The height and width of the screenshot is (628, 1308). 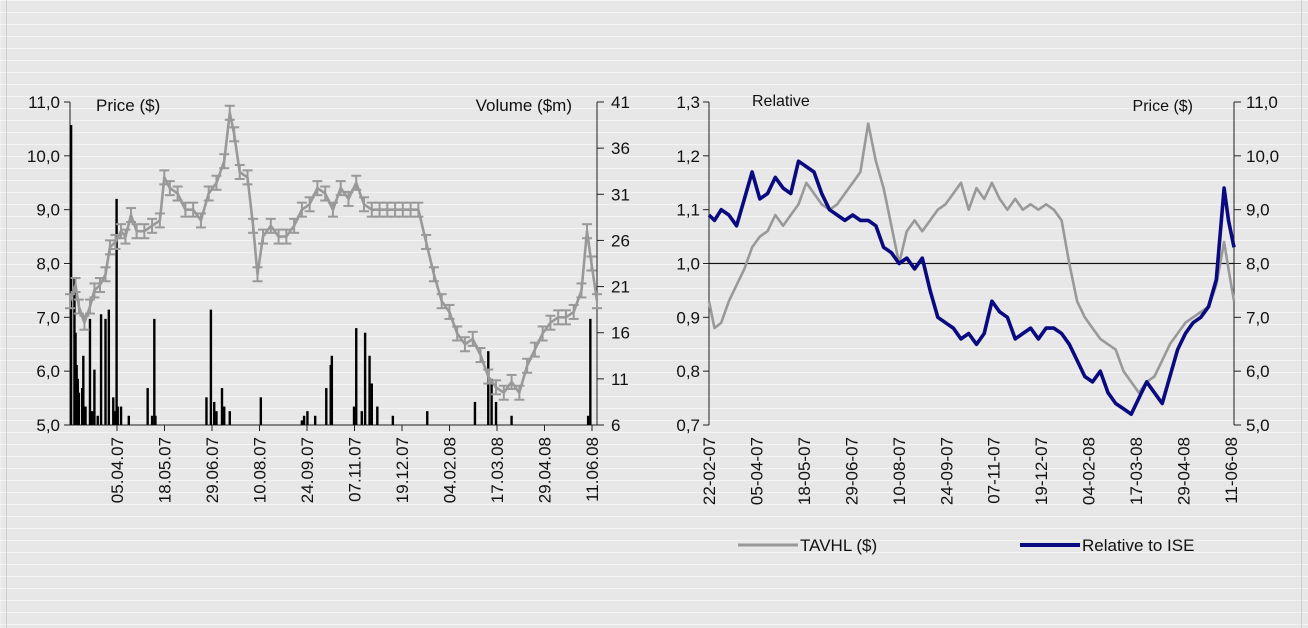 What do you see at coordinates (781, 101) in the screenshot?
I see `left-axis-label: Relative` at bounding box center [781, 101].